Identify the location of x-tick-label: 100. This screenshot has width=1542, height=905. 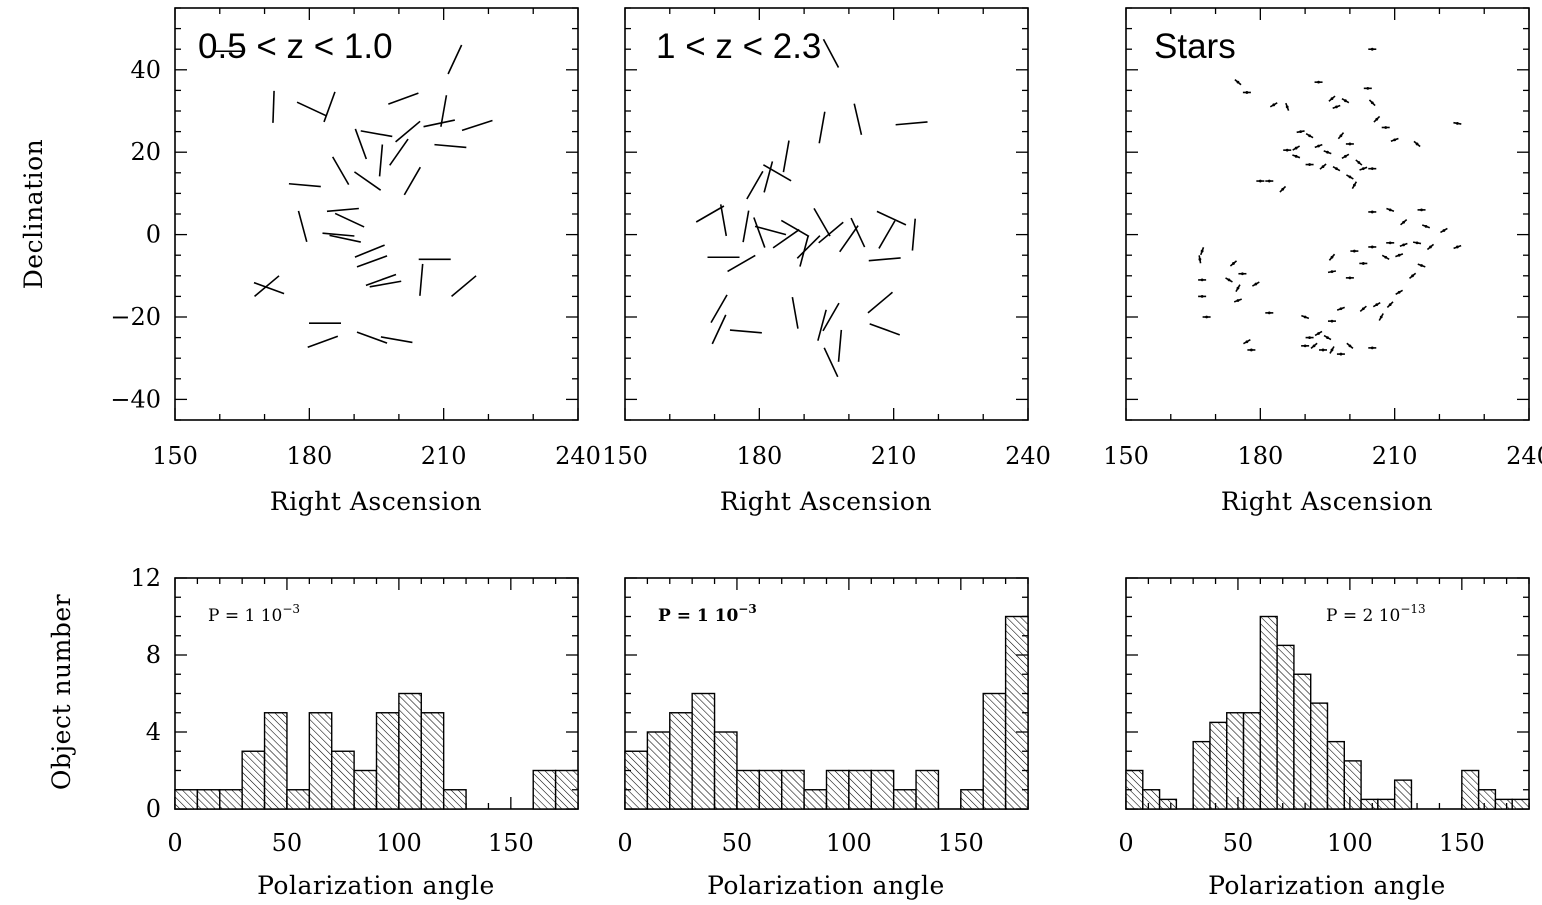
(399, 843).